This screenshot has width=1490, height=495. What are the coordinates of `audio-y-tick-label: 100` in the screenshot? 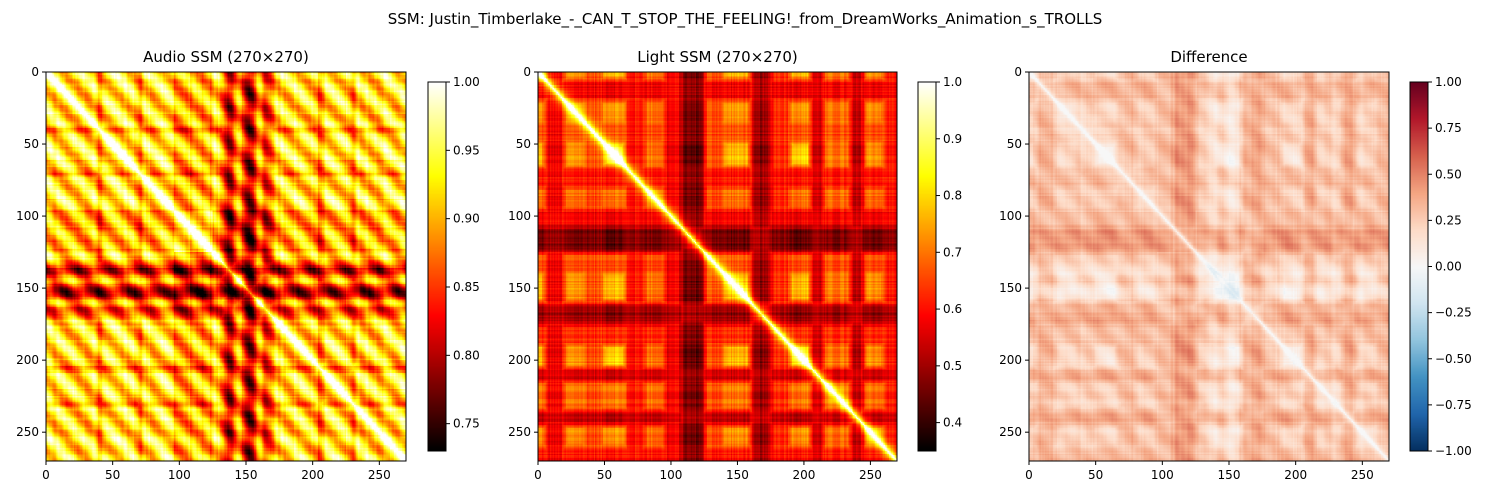 It's located at (27, 216).